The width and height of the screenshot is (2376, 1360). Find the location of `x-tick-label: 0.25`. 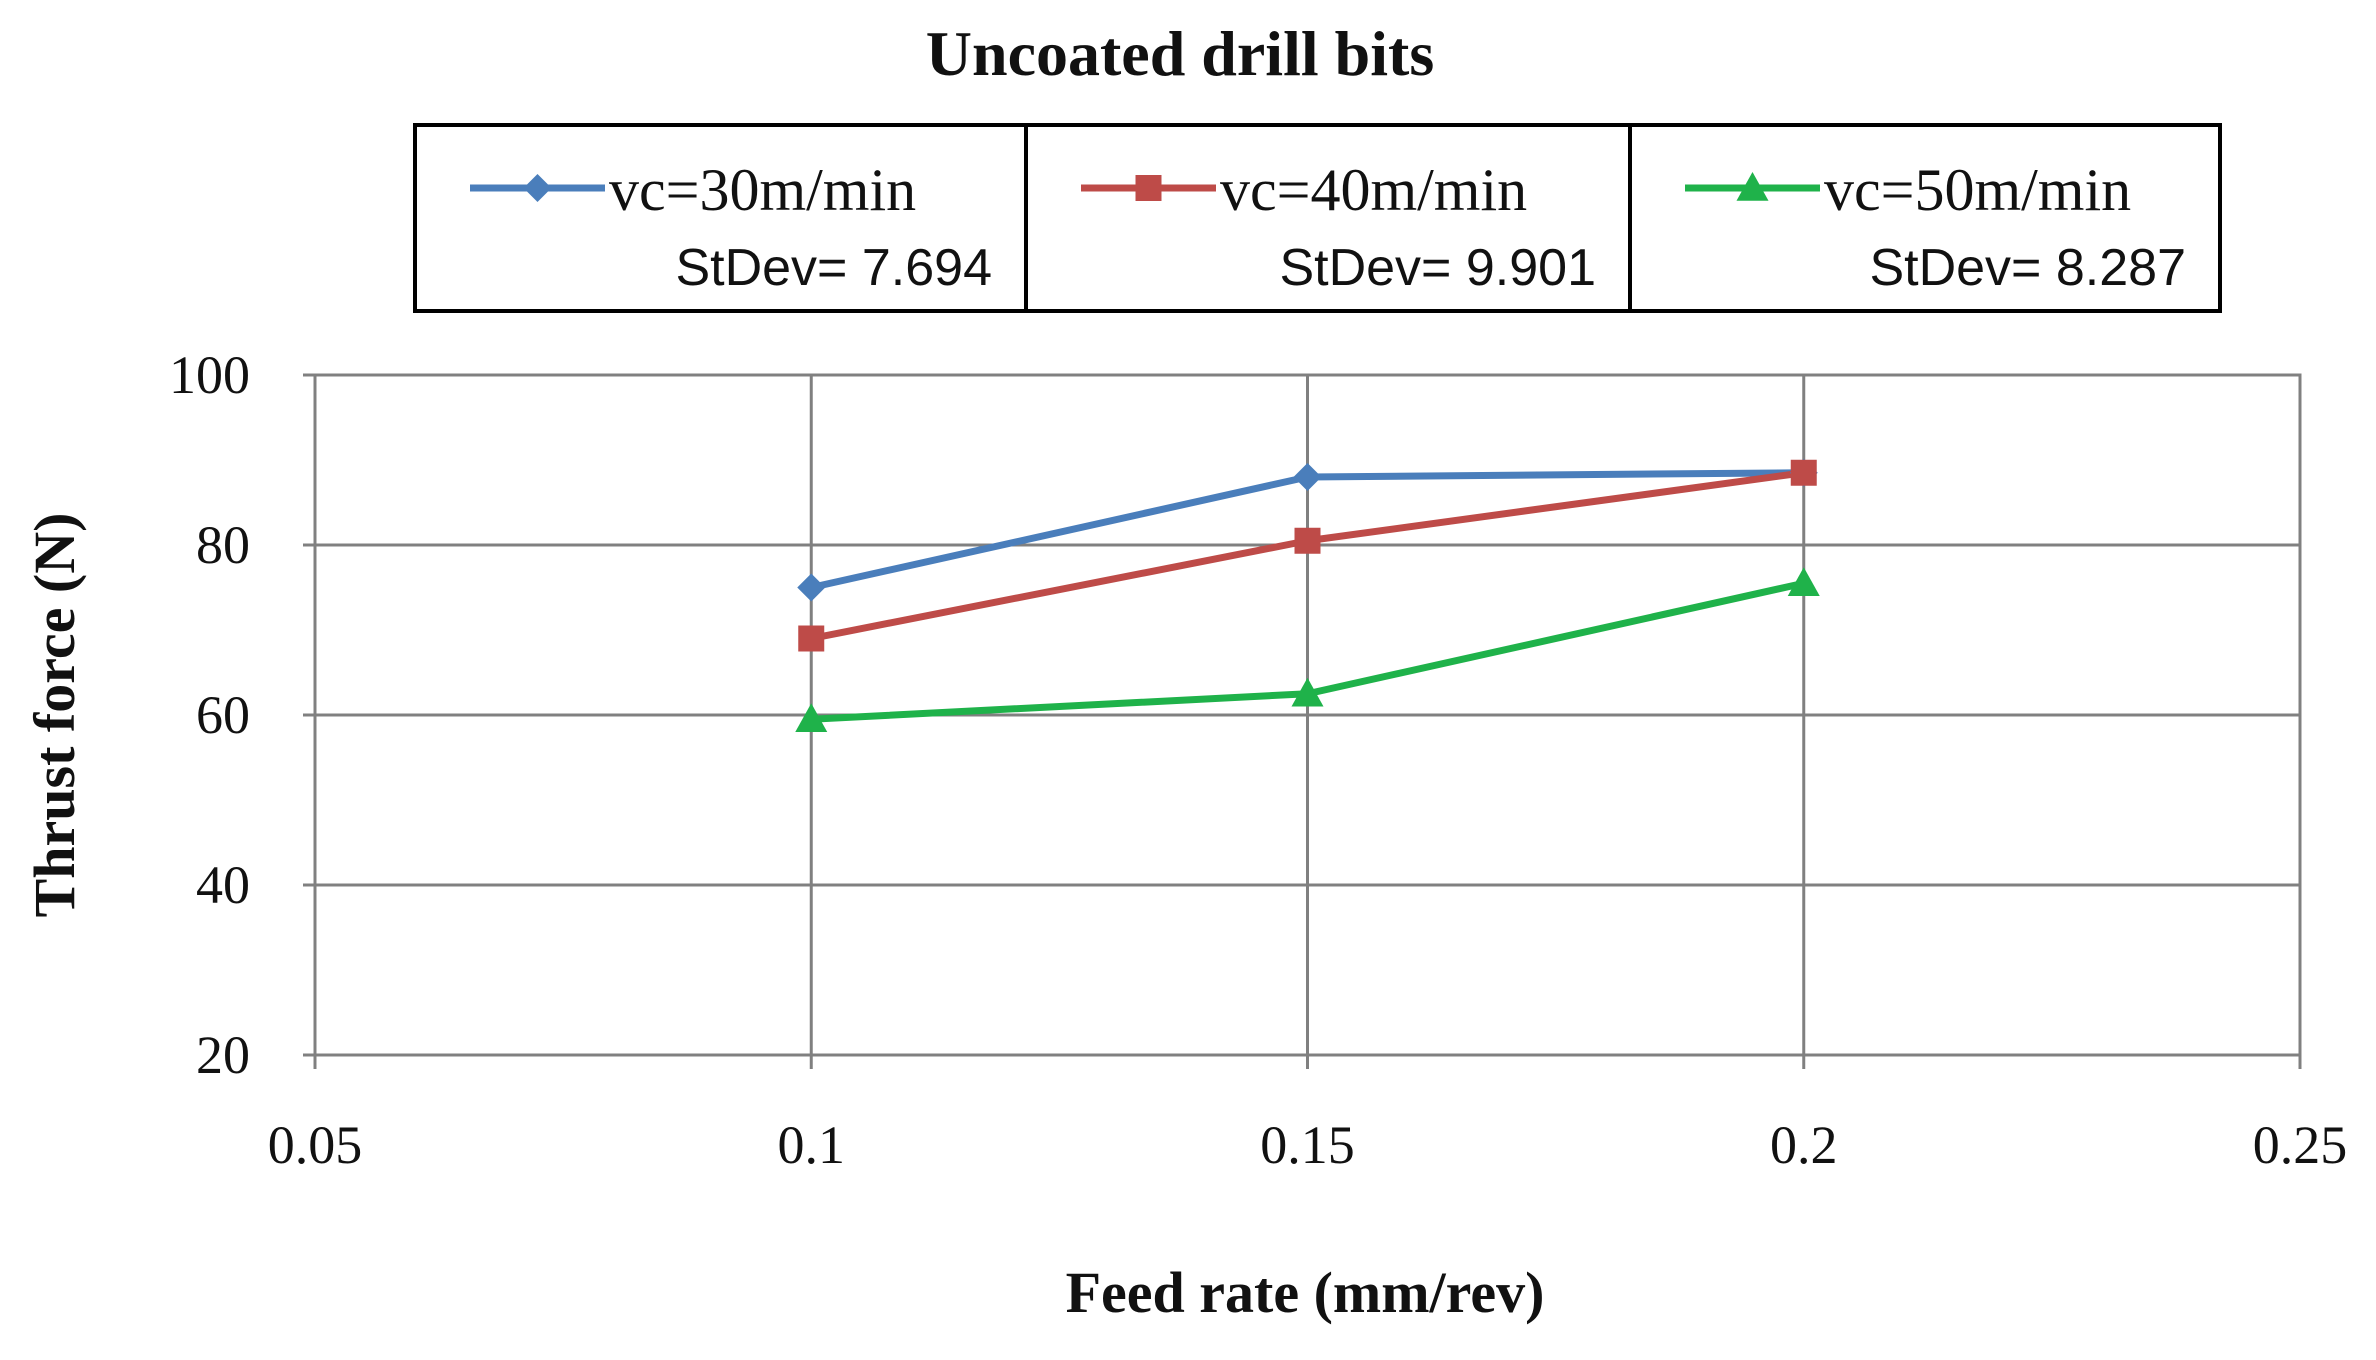

x-tick-label: 0.25 is located at coordinates (2300, 1145).